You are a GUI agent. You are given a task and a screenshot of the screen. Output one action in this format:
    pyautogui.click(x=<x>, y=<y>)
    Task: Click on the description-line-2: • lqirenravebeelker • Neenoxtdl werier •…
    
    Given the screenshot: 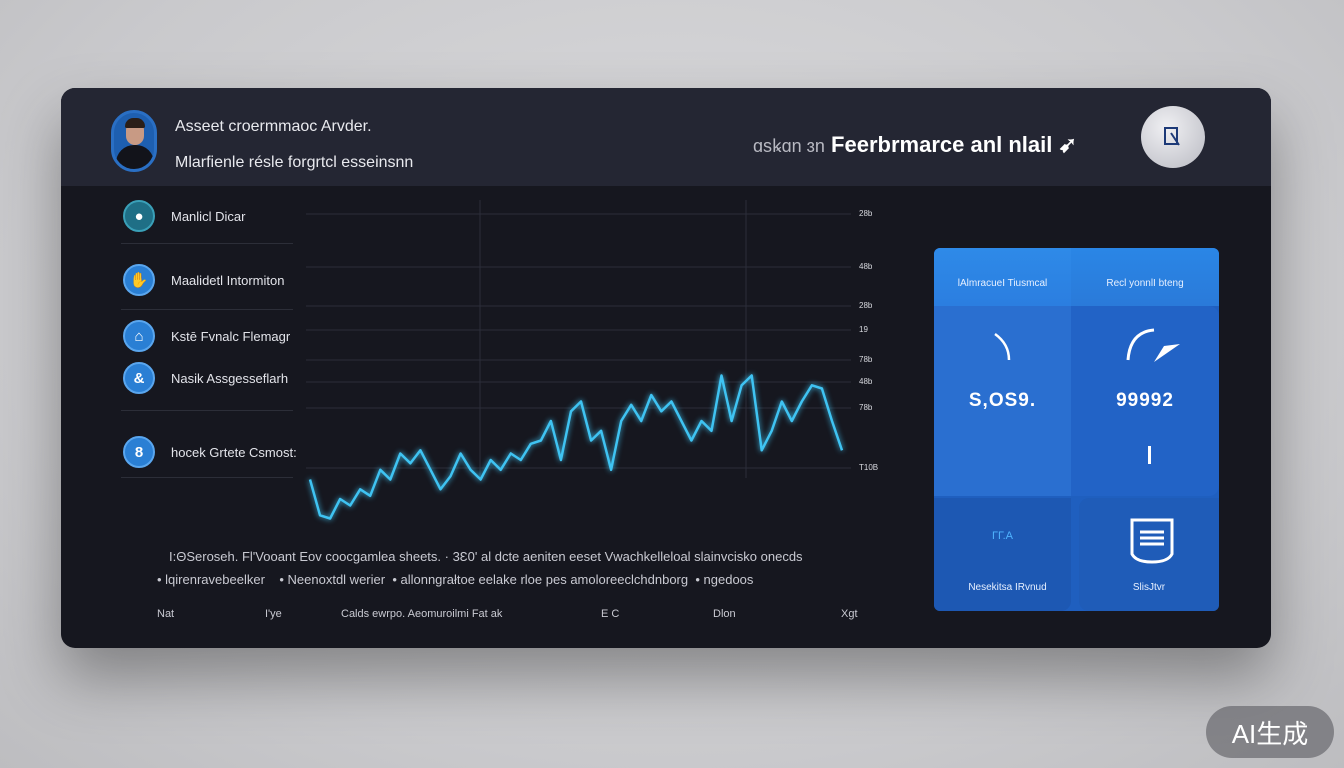 What is the action you would take?
    pyautogui.click(x=455, y=579)
    